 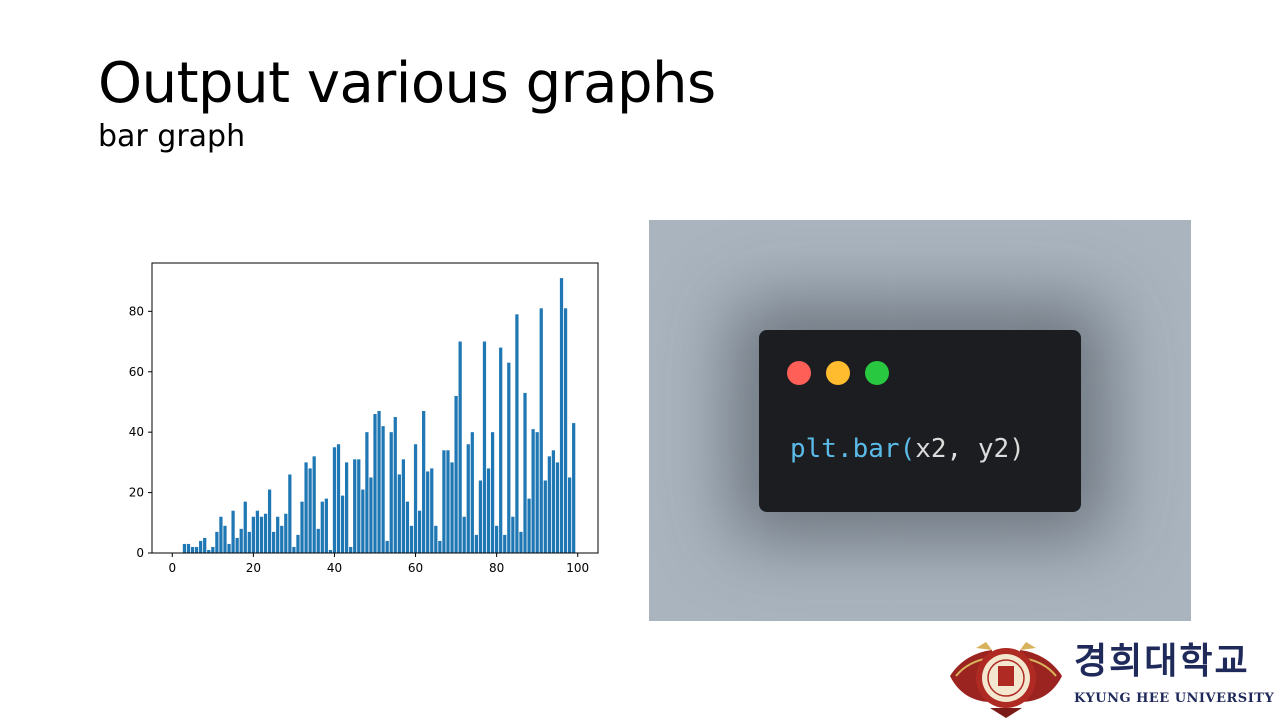 What do you see at coordinates (375, 408) in the screenshot?
I see `plot-frame` at bounding box center [375, 408].